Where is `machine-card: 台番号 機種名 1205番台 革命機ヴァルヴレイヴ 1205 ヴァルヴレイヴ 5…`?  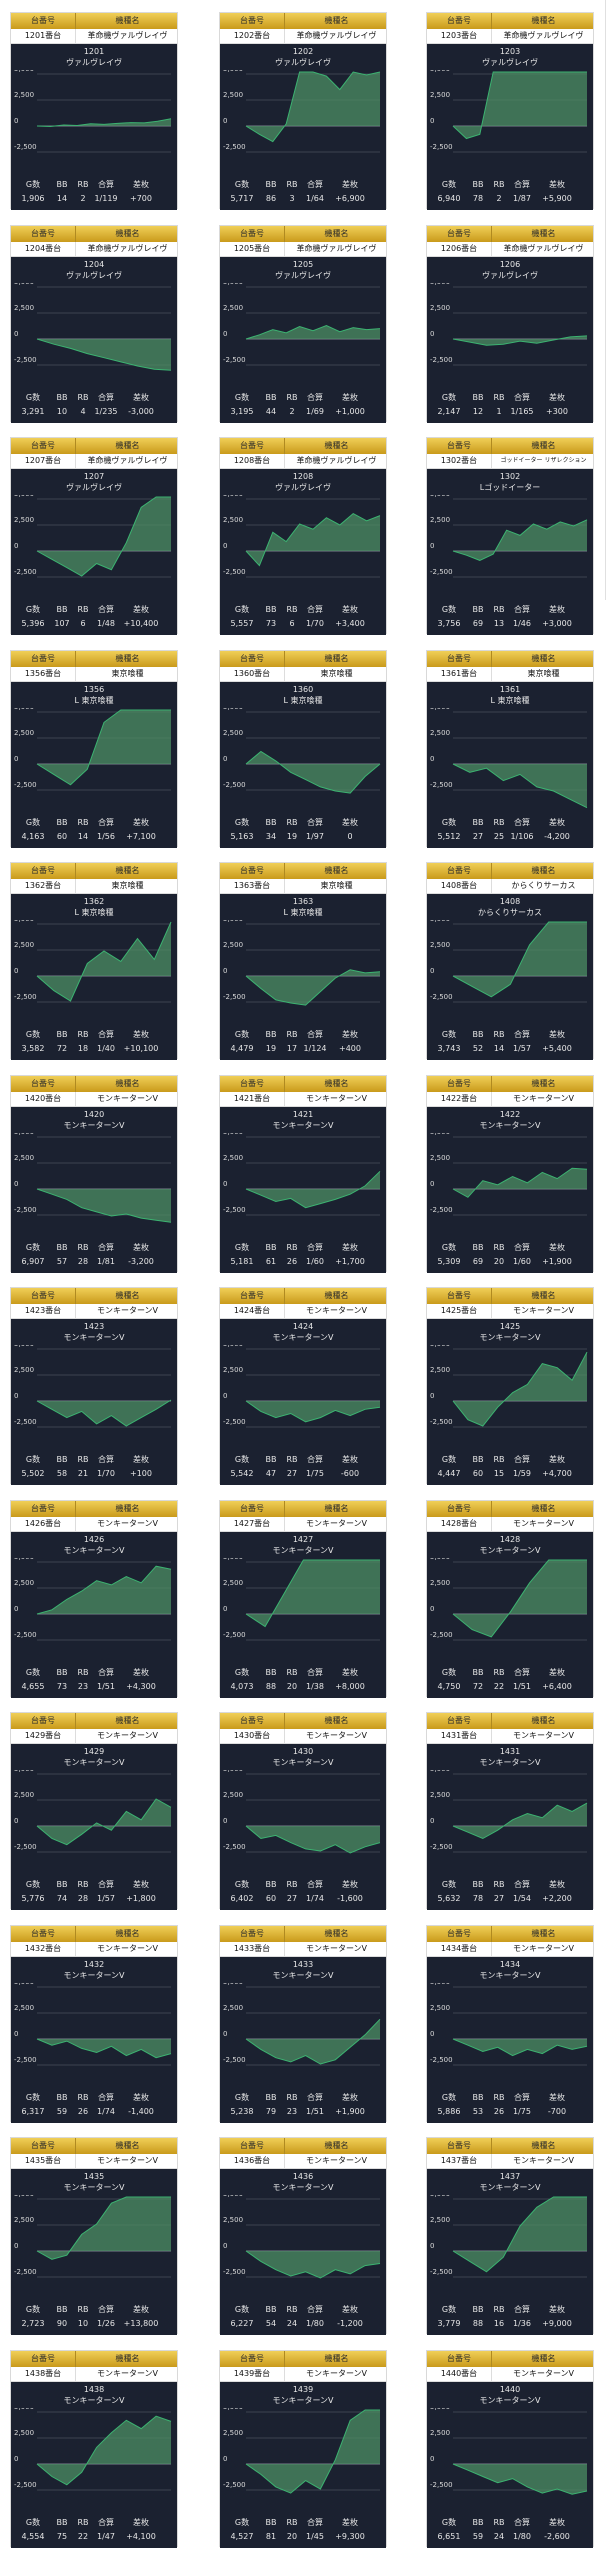
machine-card: 台番号 機種名 1205番台 革命機ヴァルヴレイヴ 1205 ヴァルヴレイヴ 5… is located at coordinates (303, 323).